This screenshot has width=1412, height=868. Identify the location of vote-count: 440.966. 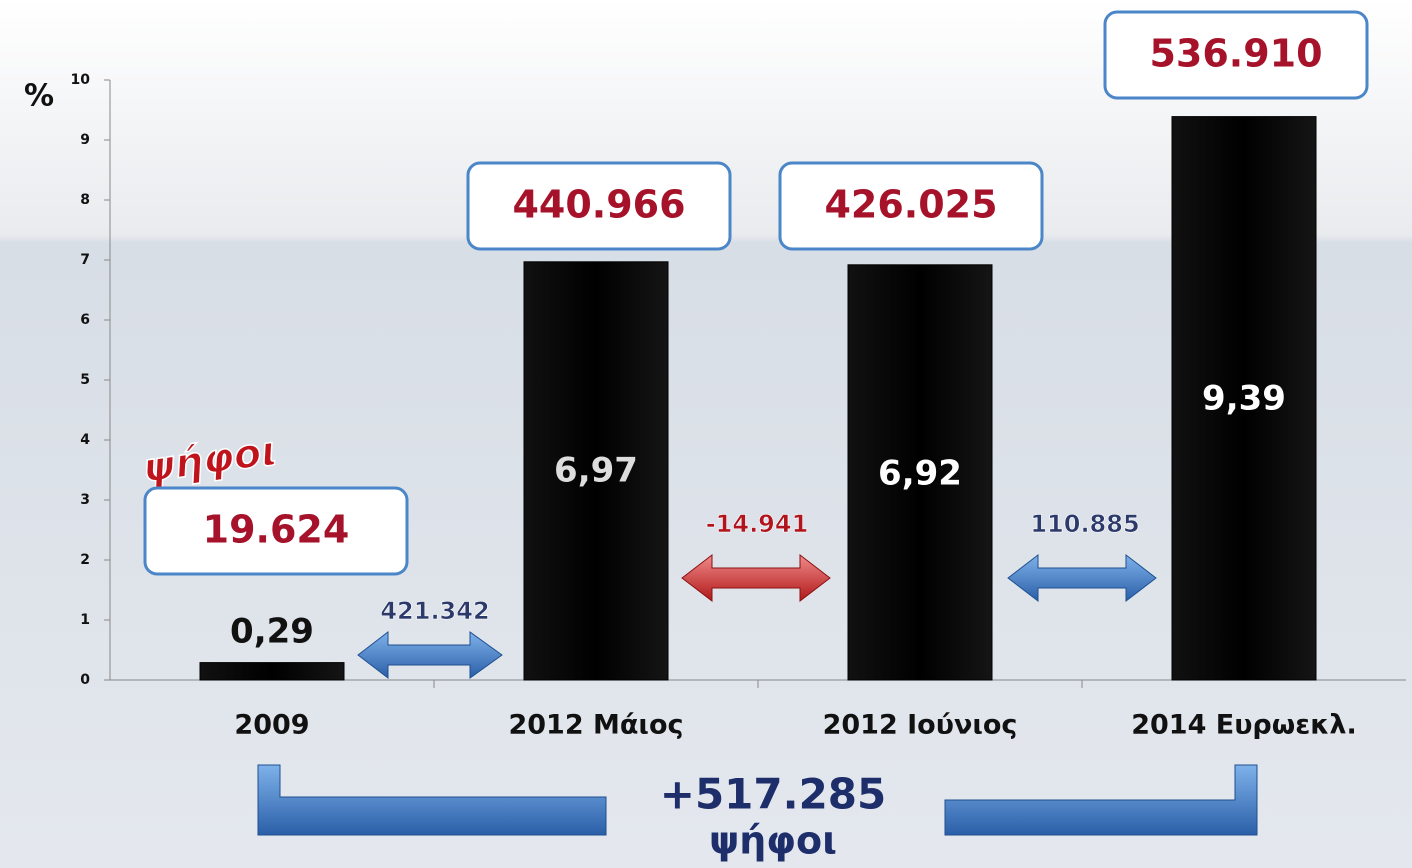
(598, 205).